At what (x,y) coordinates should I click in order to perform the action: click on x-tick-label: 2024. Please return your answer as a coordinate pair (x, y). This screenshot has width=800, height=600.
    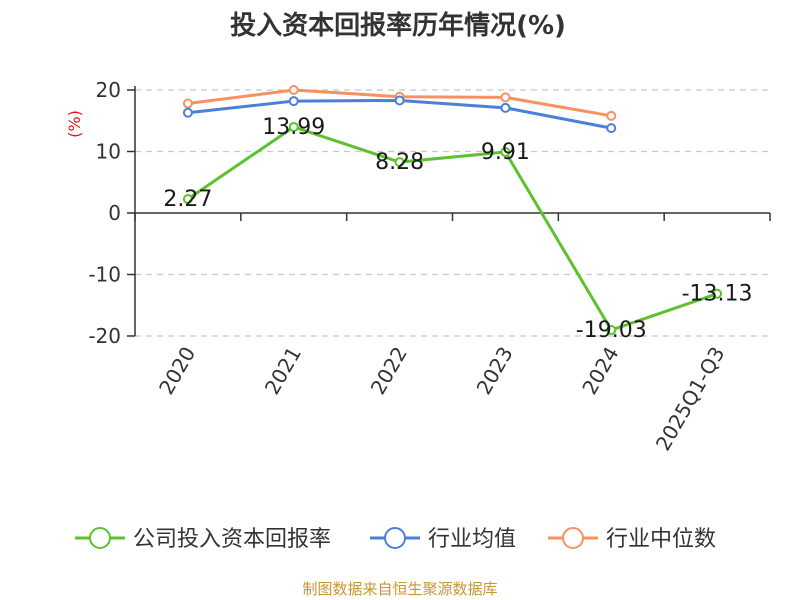
    Looking at the image, I should click on (600, 371).